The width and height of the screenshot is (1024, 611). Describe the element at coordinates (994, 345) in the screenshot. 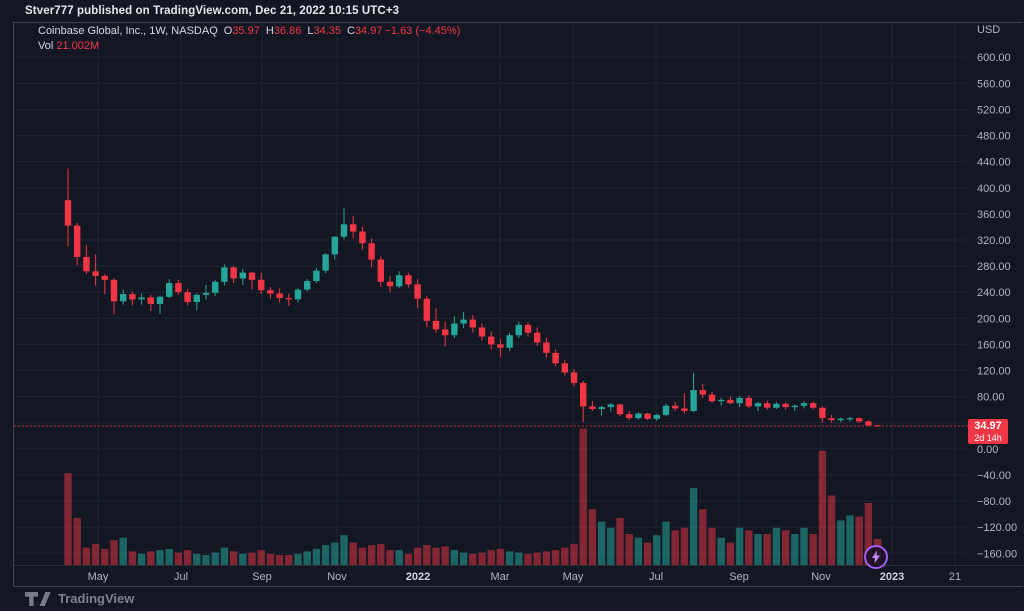

I see `price-tick-label: 160.00` at that location.